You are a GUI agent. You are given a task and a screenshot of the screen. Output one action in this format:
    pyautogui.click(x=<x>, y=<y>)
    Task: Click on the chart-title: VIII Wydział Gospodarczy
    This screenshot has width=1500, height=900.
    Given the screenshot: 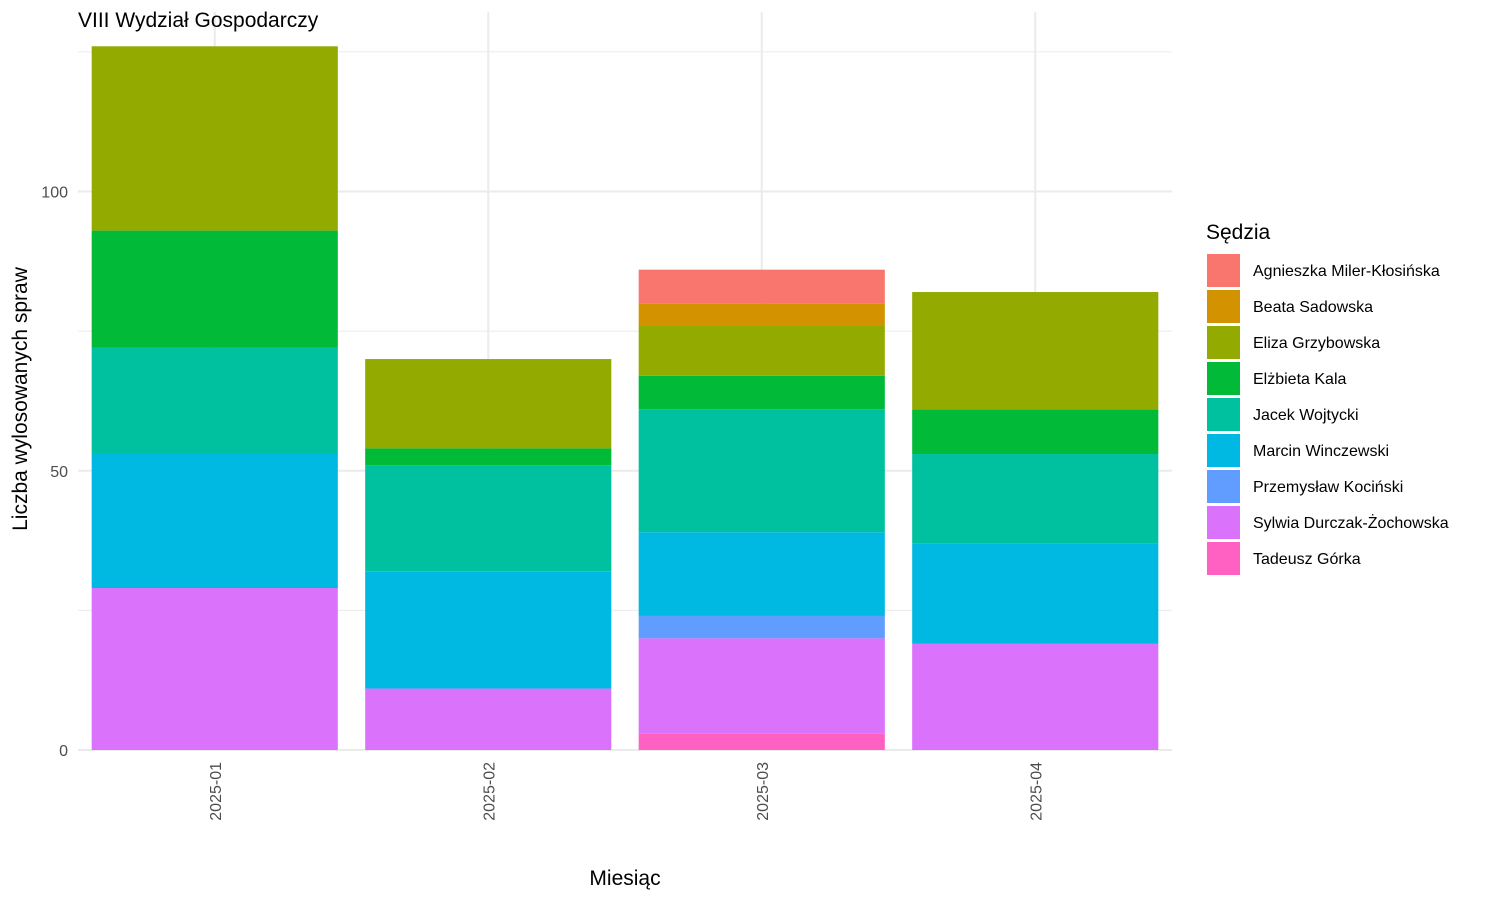 What is the action you would take?
    pyautogui.click(x=198, y=20)
    